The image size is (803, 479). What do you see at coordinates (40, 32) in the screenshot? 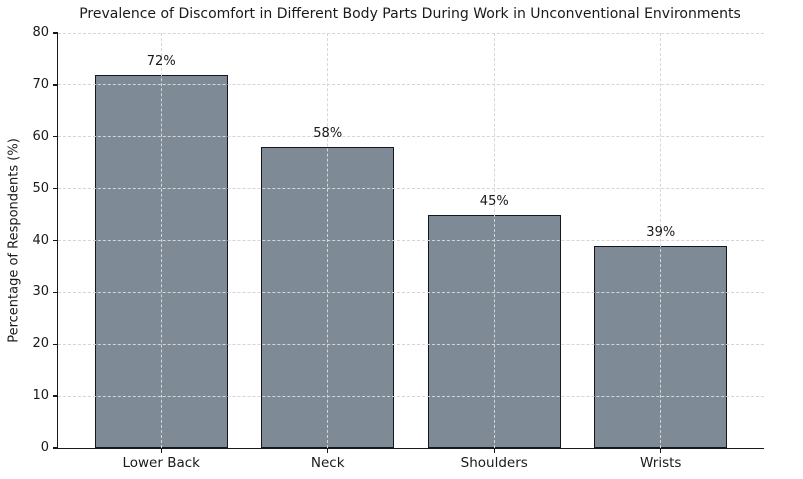
I see `y-tick-label: 80` at bounding box center [40, 32].